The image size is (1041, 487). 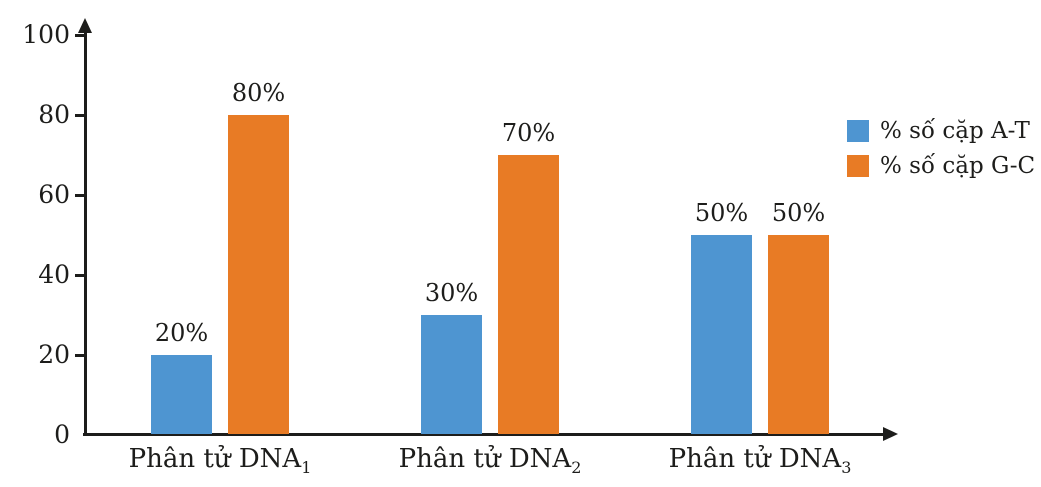 I want to click on bar-gc-group2, so click(x=528, y=294).